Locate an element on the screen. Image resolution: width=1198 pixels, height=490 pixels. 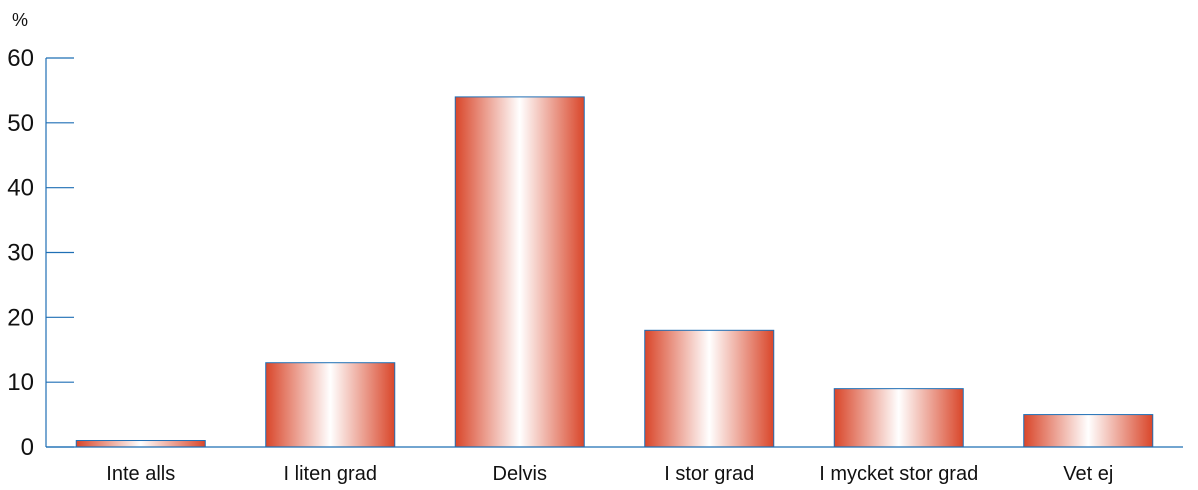
y-axis-ticks: 0 10 20 30 40 50 60 is located at coordinates (40, 253).